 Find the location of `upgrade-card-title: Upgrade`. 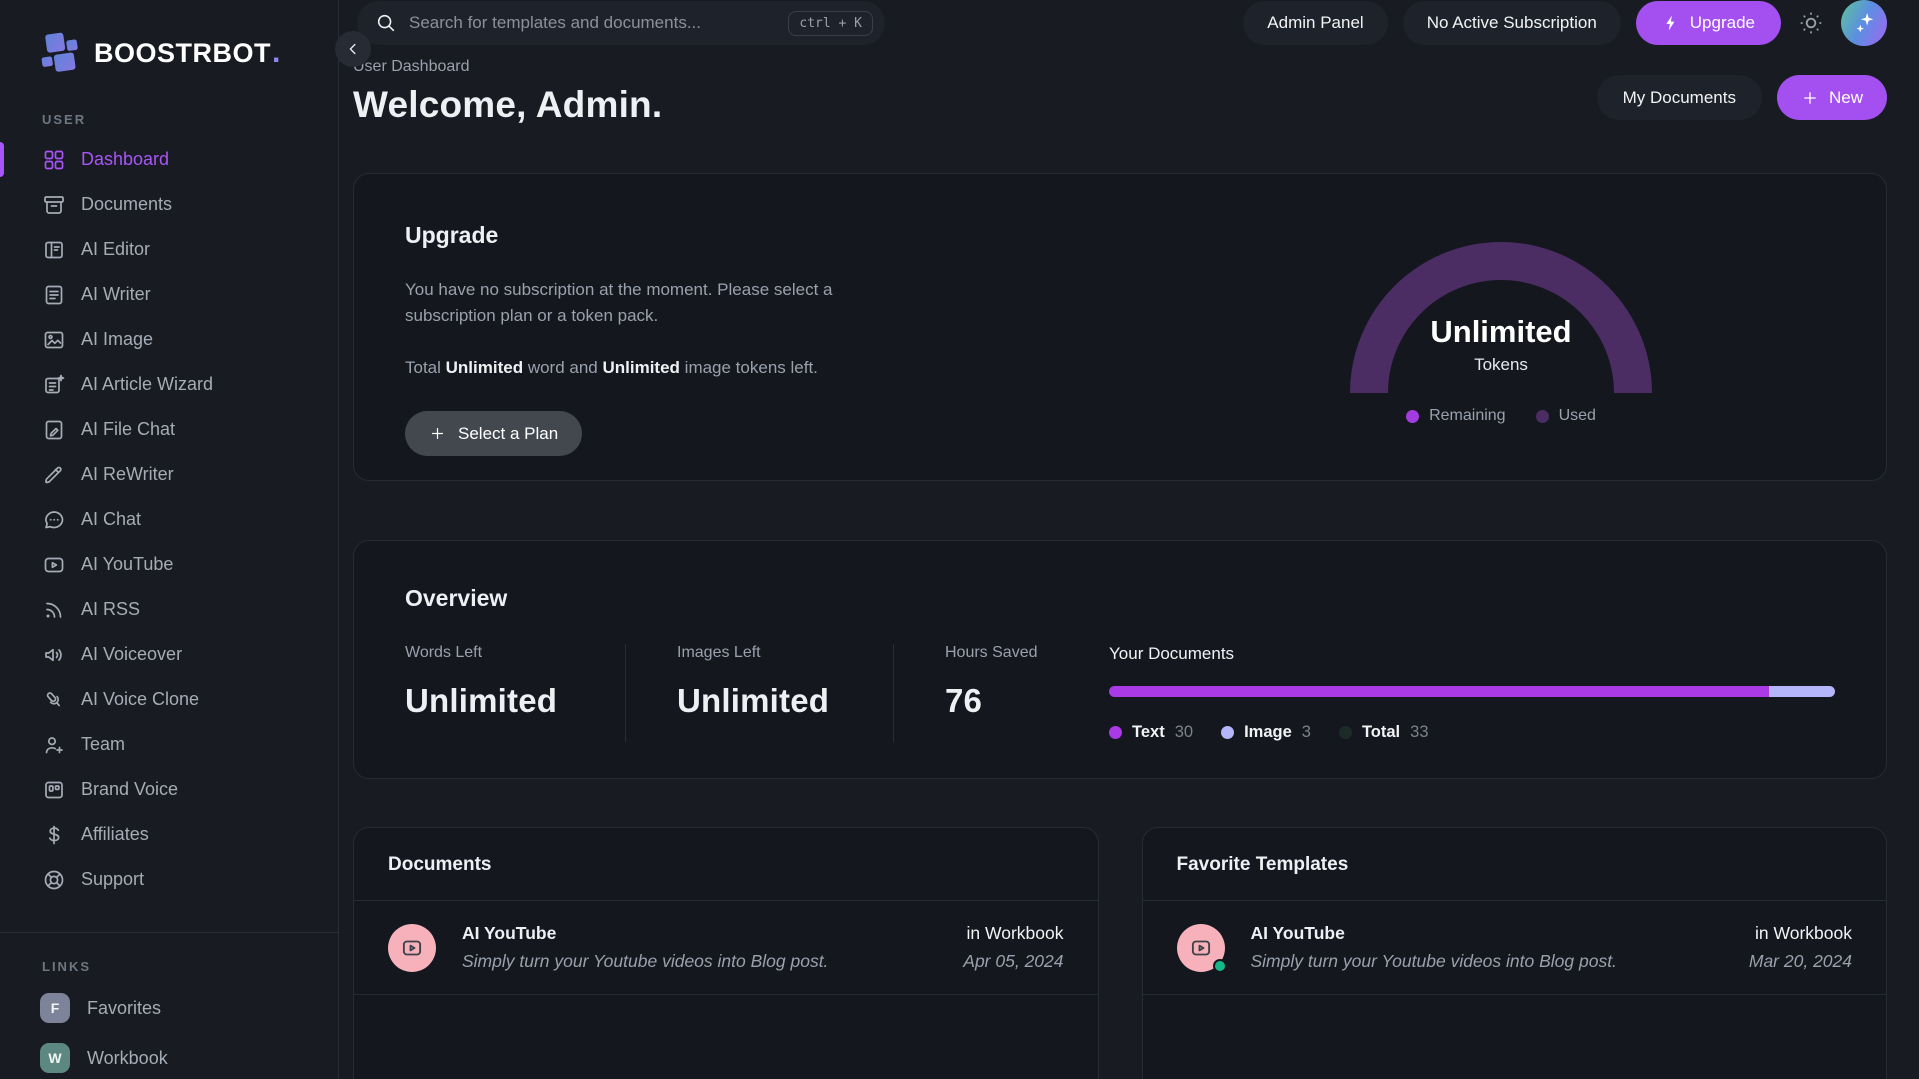

upgrade-card-title: Upgrade is located at coordinates (452, 235).